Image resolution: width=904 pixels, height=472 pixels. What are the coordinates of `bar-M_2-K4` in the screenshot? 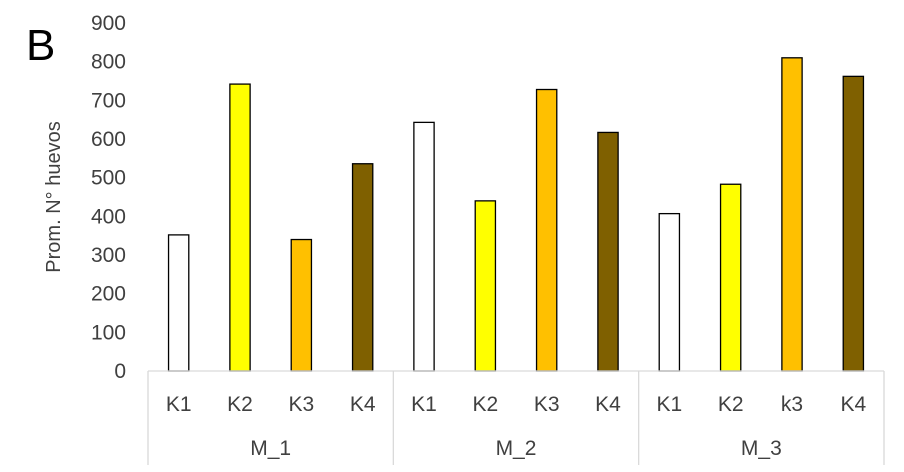 It's located at (608, 251).